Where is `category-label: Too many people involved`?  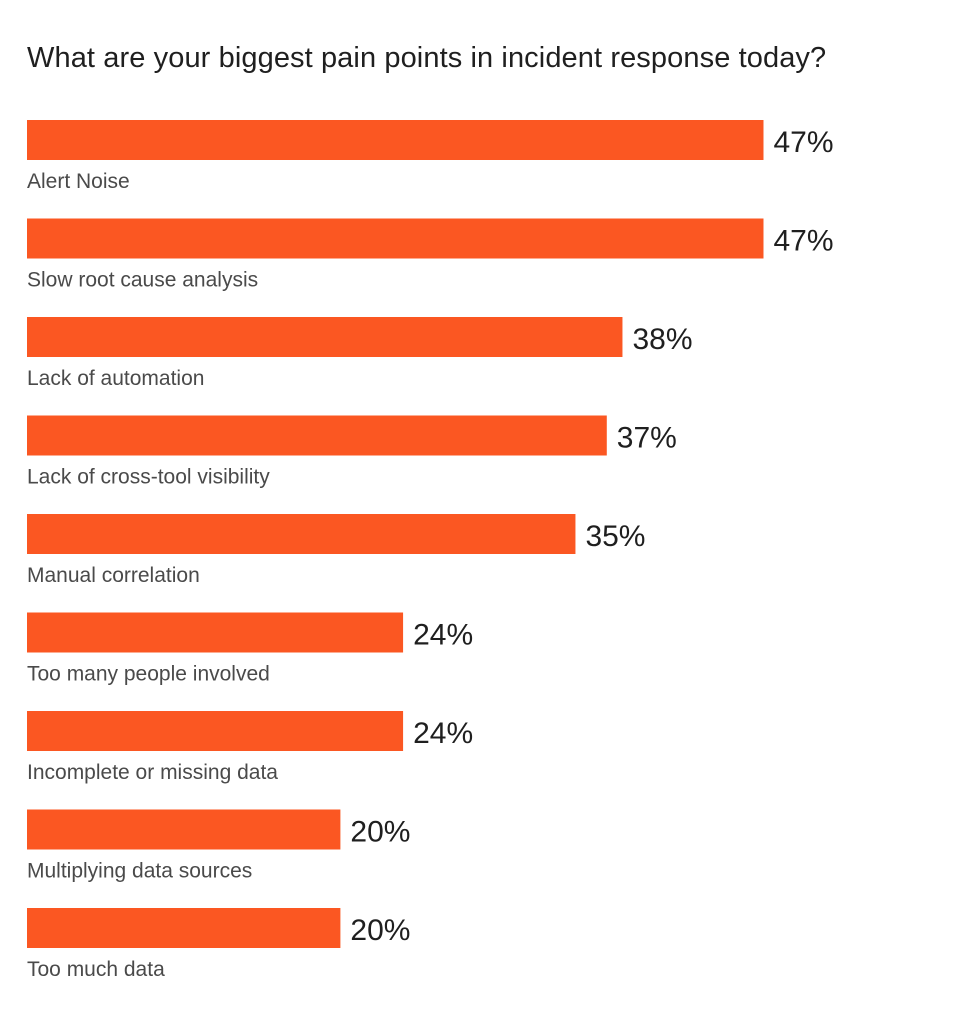
category-label: Too many people involved is located at coordinates (148, 674).